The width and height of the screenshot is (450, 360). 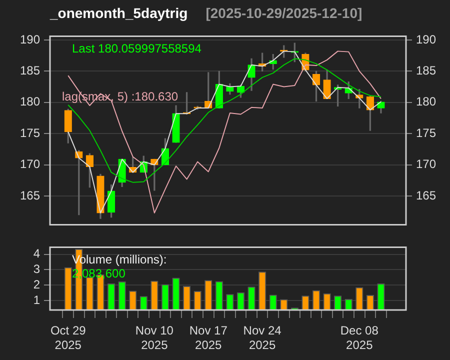 I want to click on x-tick-label: Dec 08 2025, so click(x=359, y=338).